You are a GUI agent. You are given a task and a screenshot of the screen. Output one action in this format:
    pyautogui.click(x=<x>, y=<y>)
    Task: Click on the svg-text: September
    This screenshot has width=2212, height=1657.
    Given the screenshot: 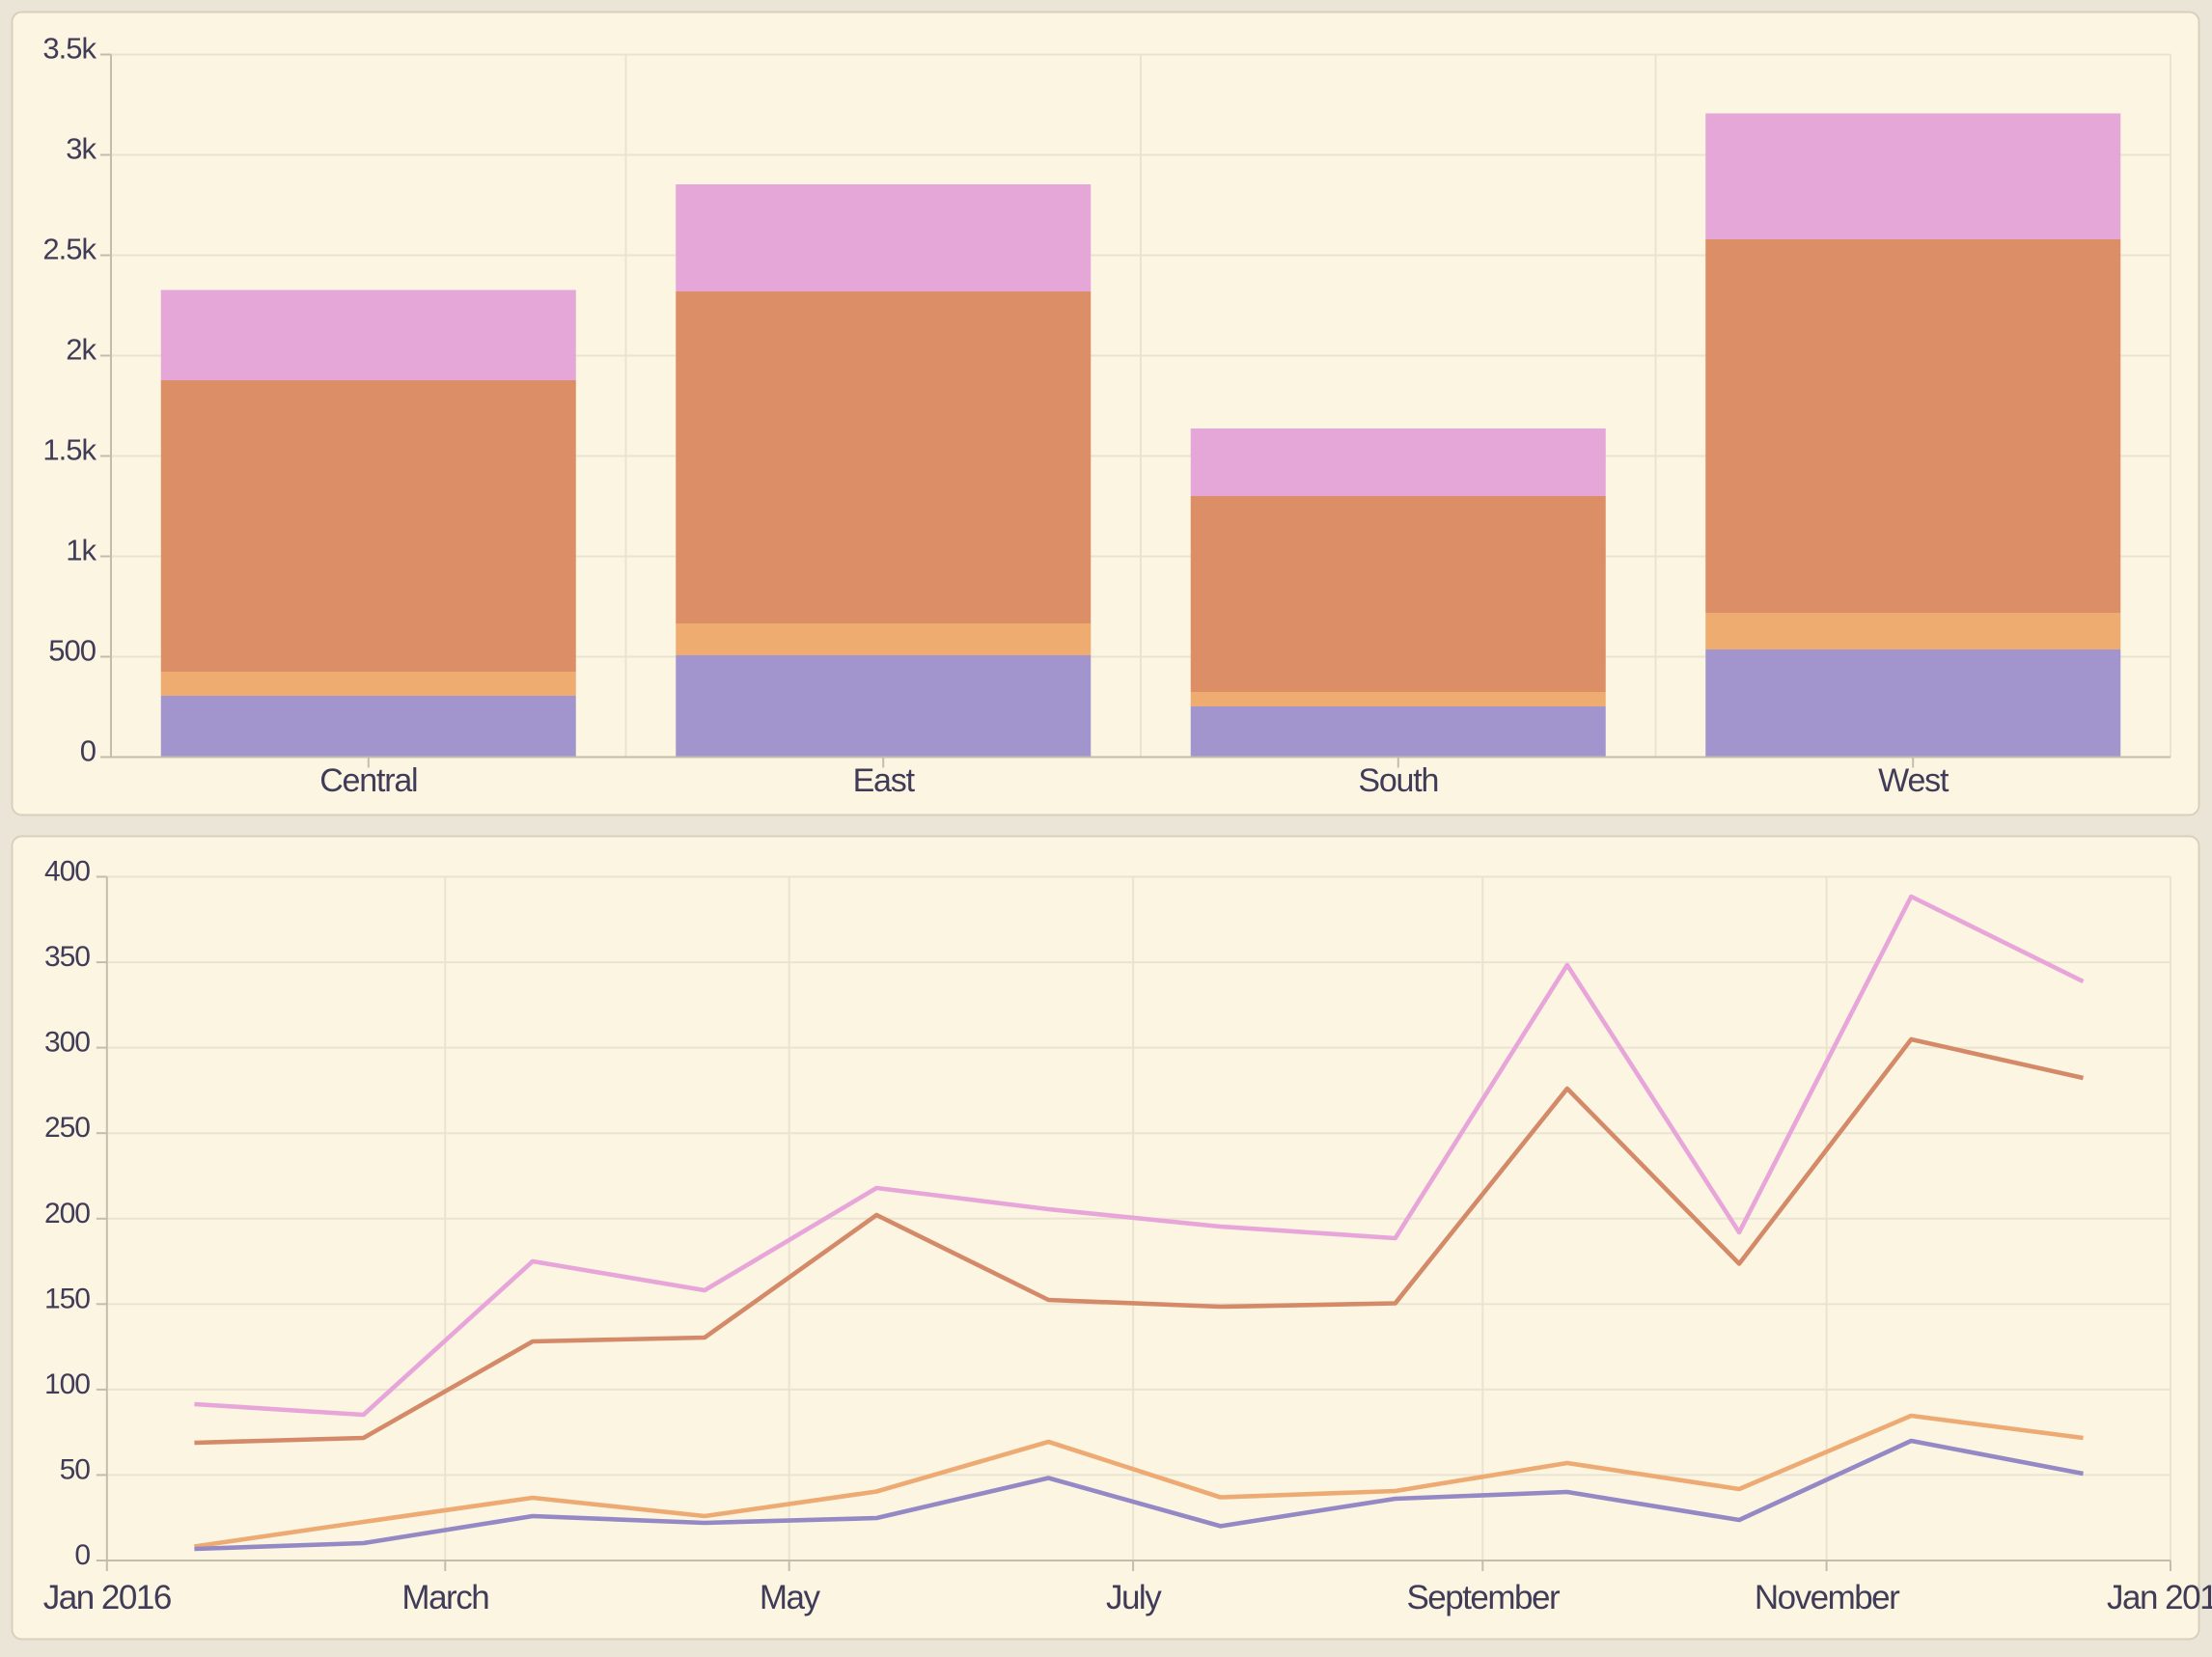 What is the action you would take?
    pyautogui.click(x=1483, y=1598)
    